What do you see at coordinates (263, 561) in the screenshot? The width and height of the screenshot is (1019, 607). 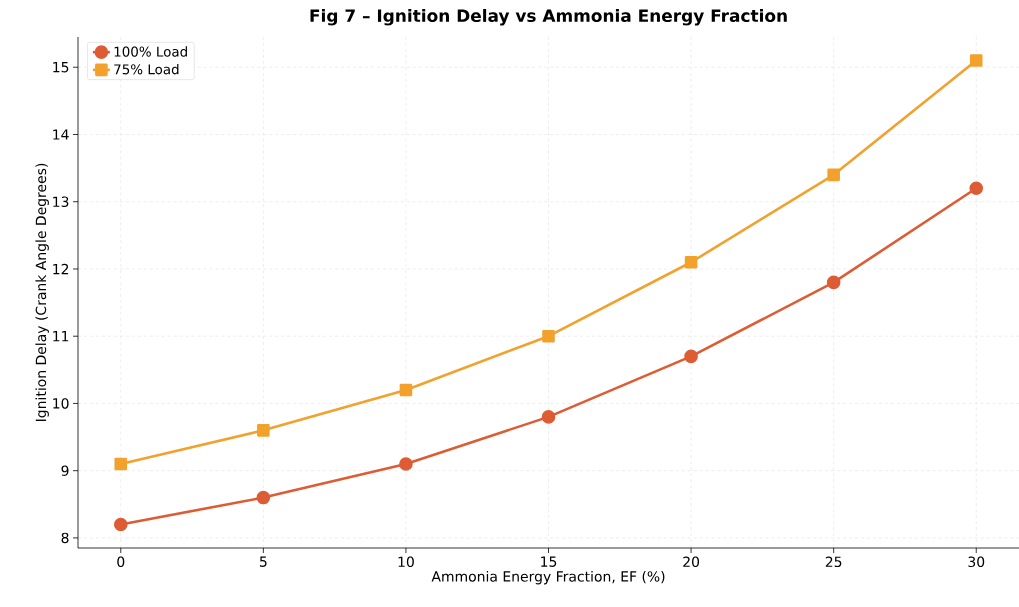 I see `x-tick-label: 5` at bounding box center [263, 561].